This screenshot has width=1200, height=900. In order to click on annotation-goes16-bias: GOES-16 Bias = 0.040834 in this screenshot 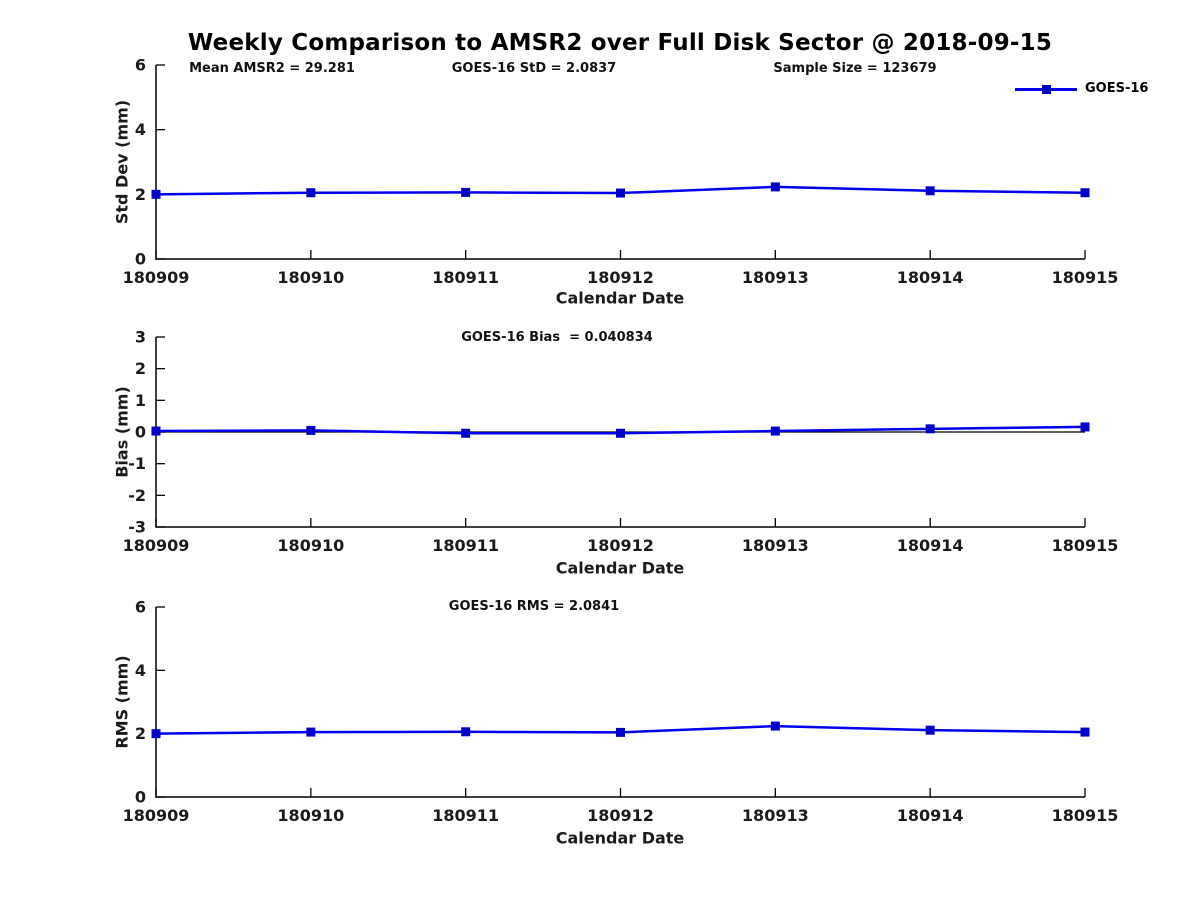, I will do `click(557, 337)`.